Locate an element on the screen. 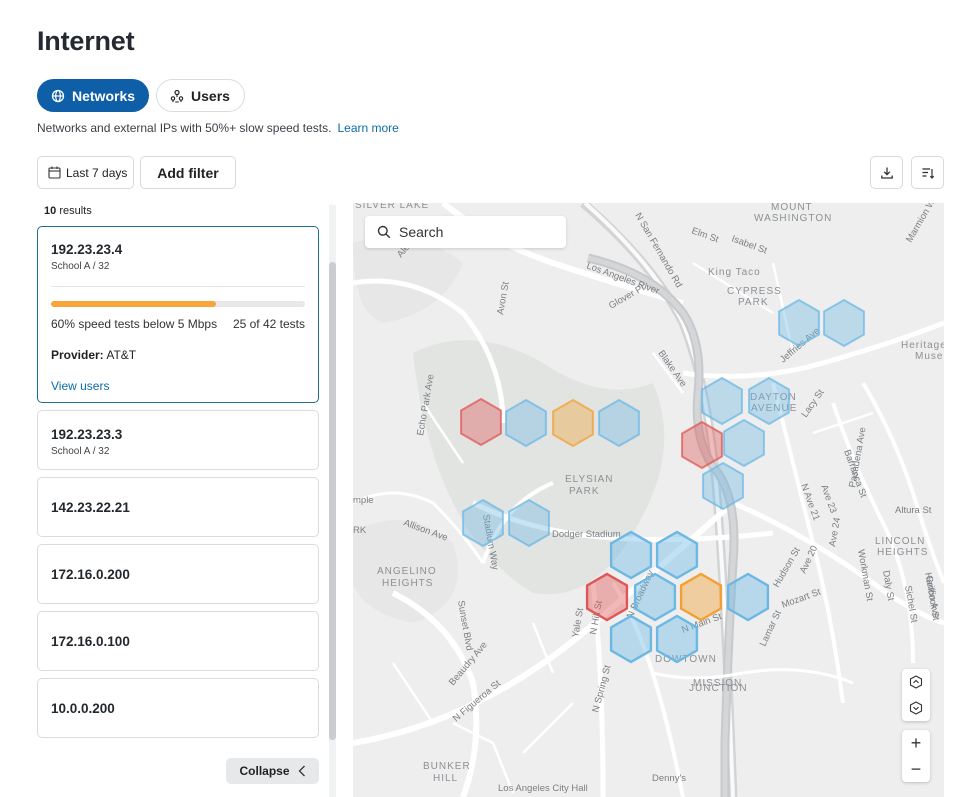  results-label: results is located at coordinates (75, 211).